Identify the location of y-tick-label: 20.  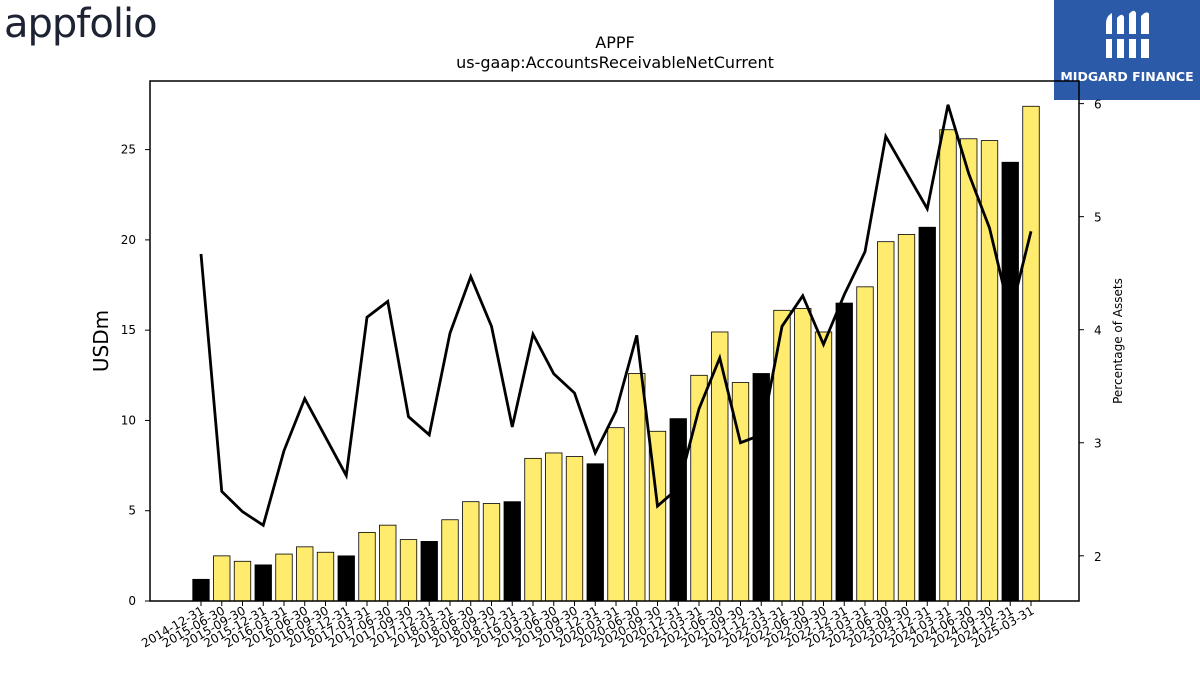
(128, 240).